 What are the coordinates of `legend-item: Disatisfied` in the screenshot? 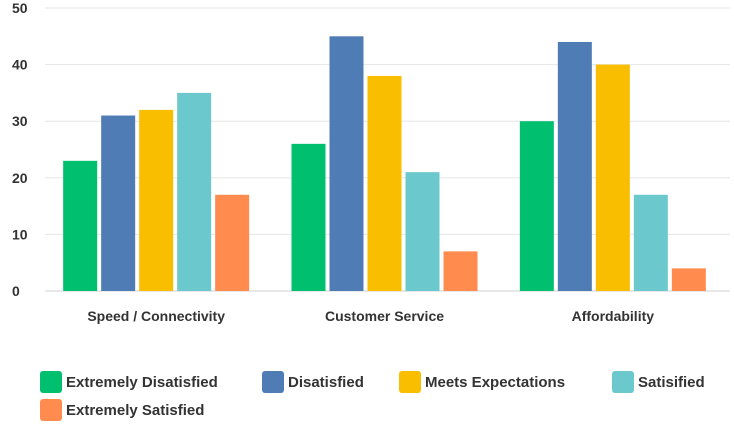 It's located at (313, 382).